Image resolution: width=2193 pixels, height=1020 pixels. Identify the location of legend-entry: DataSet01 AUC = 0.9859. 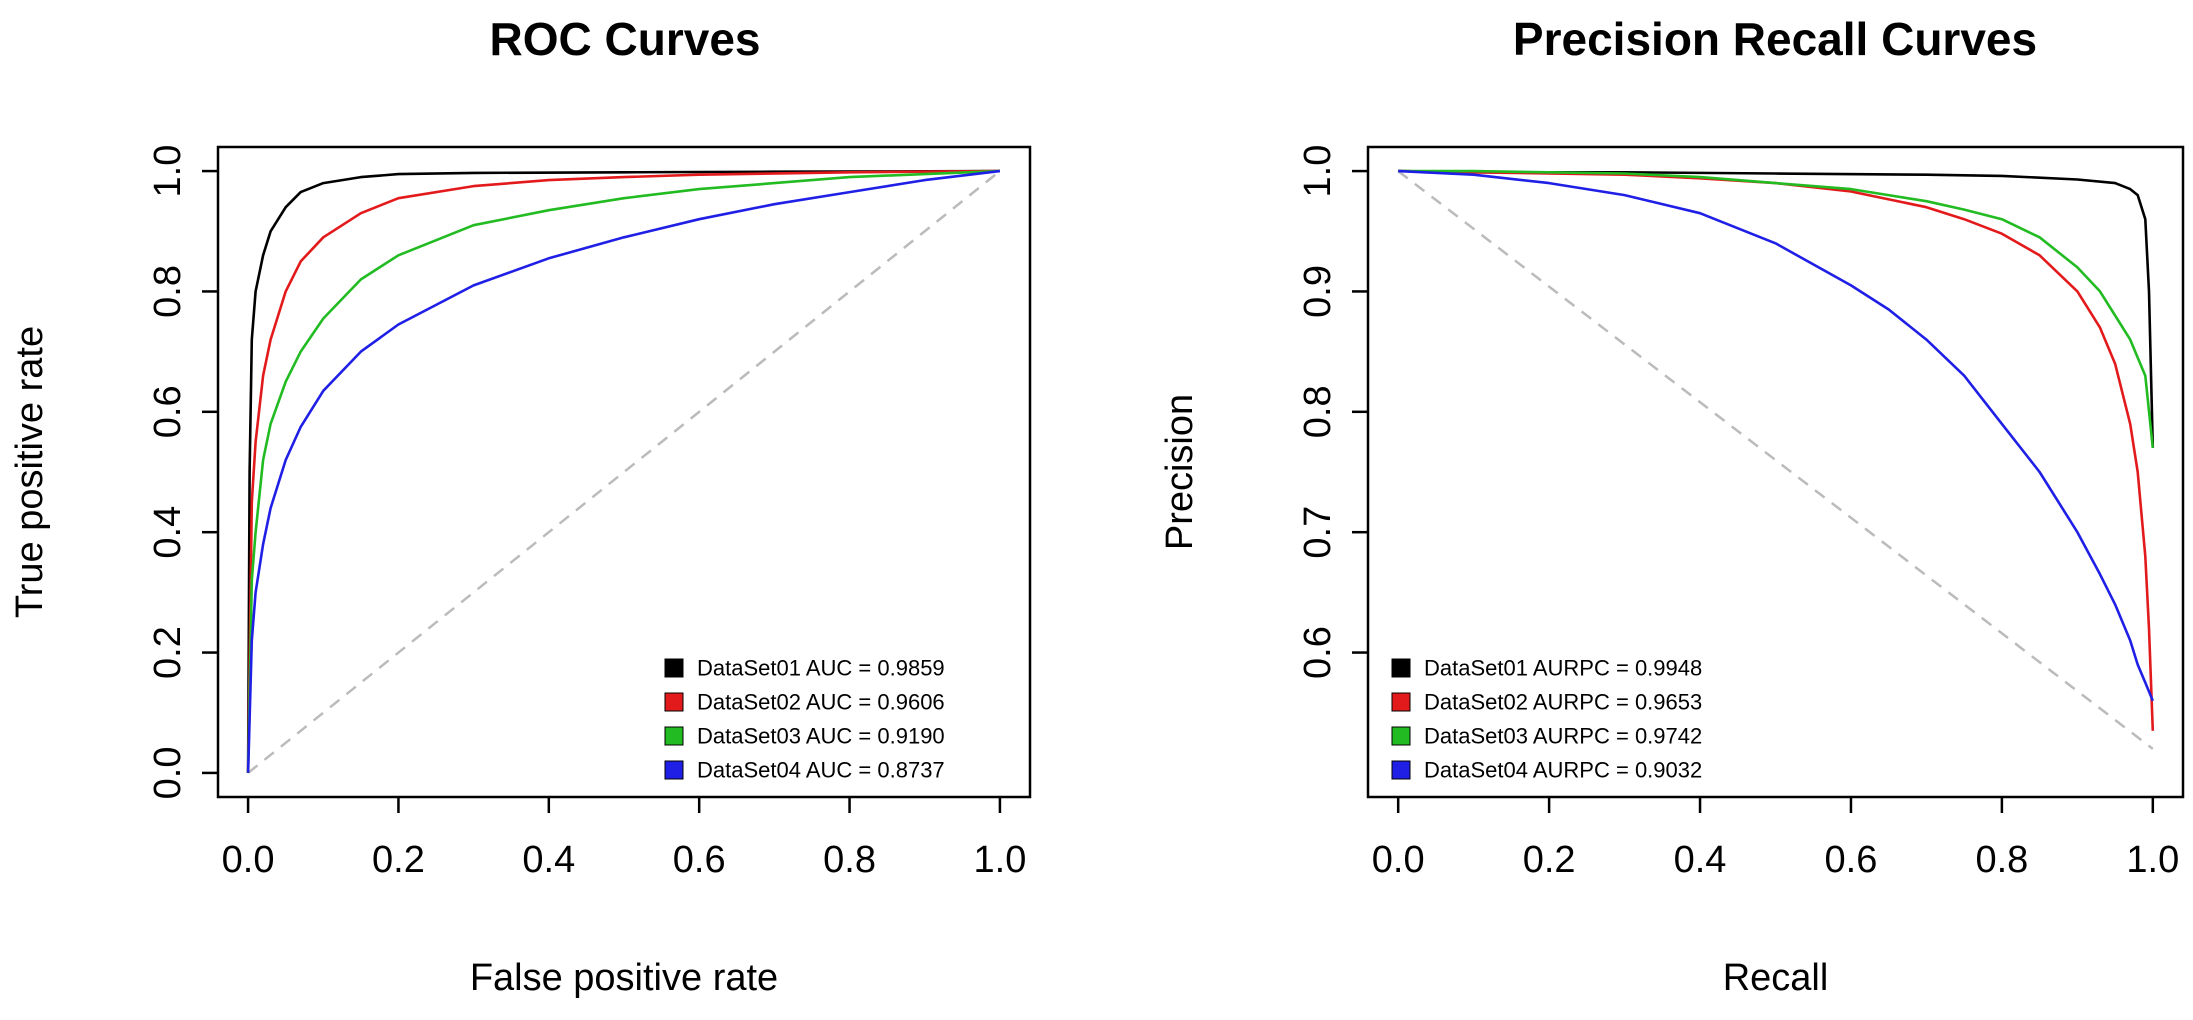
(821, 668).